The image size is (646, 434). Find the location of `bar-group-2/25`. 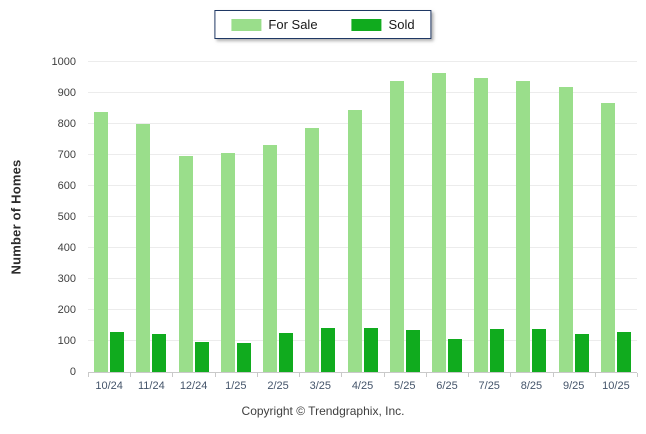

bar-group-2/25 is located at coordinates (278, 217).